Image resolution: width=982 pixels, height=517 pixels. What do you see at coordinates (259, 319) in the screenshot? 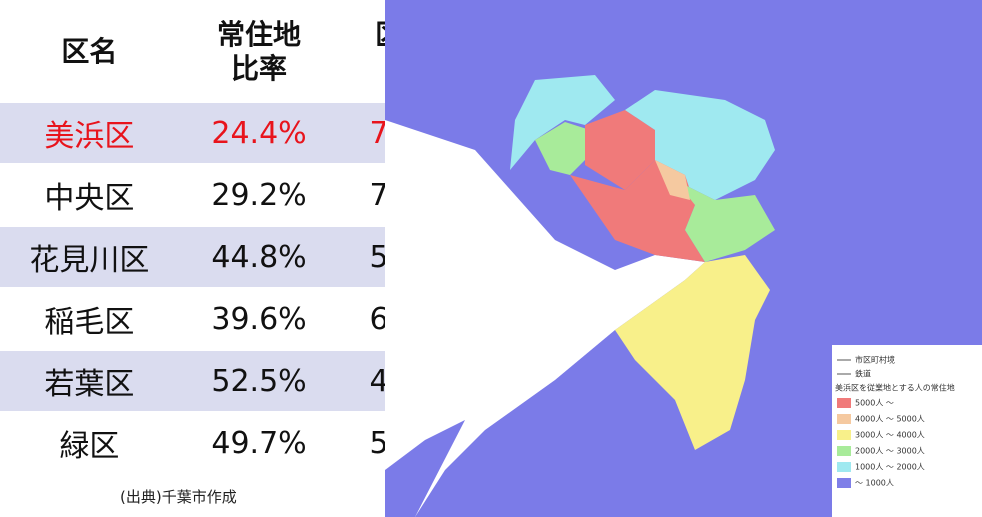
I see `table-cell: 39.6%` at bounding box center [259, 319].